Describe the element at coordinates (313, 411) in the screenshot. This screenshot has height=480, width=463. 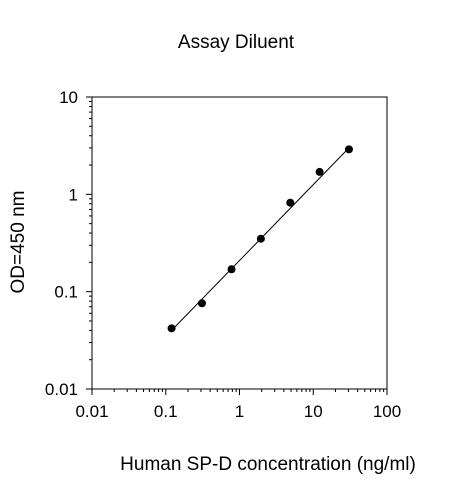
I see `x-tick-label: 10` at that location.